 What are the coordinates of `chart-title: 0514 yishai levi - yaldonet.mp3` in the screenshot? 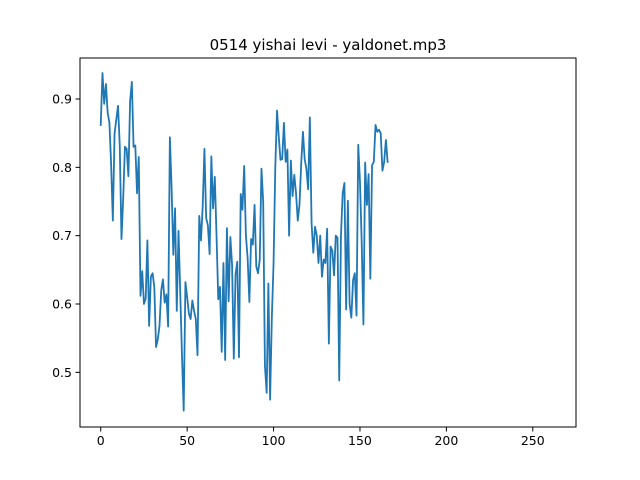 It's located at (328, 45).